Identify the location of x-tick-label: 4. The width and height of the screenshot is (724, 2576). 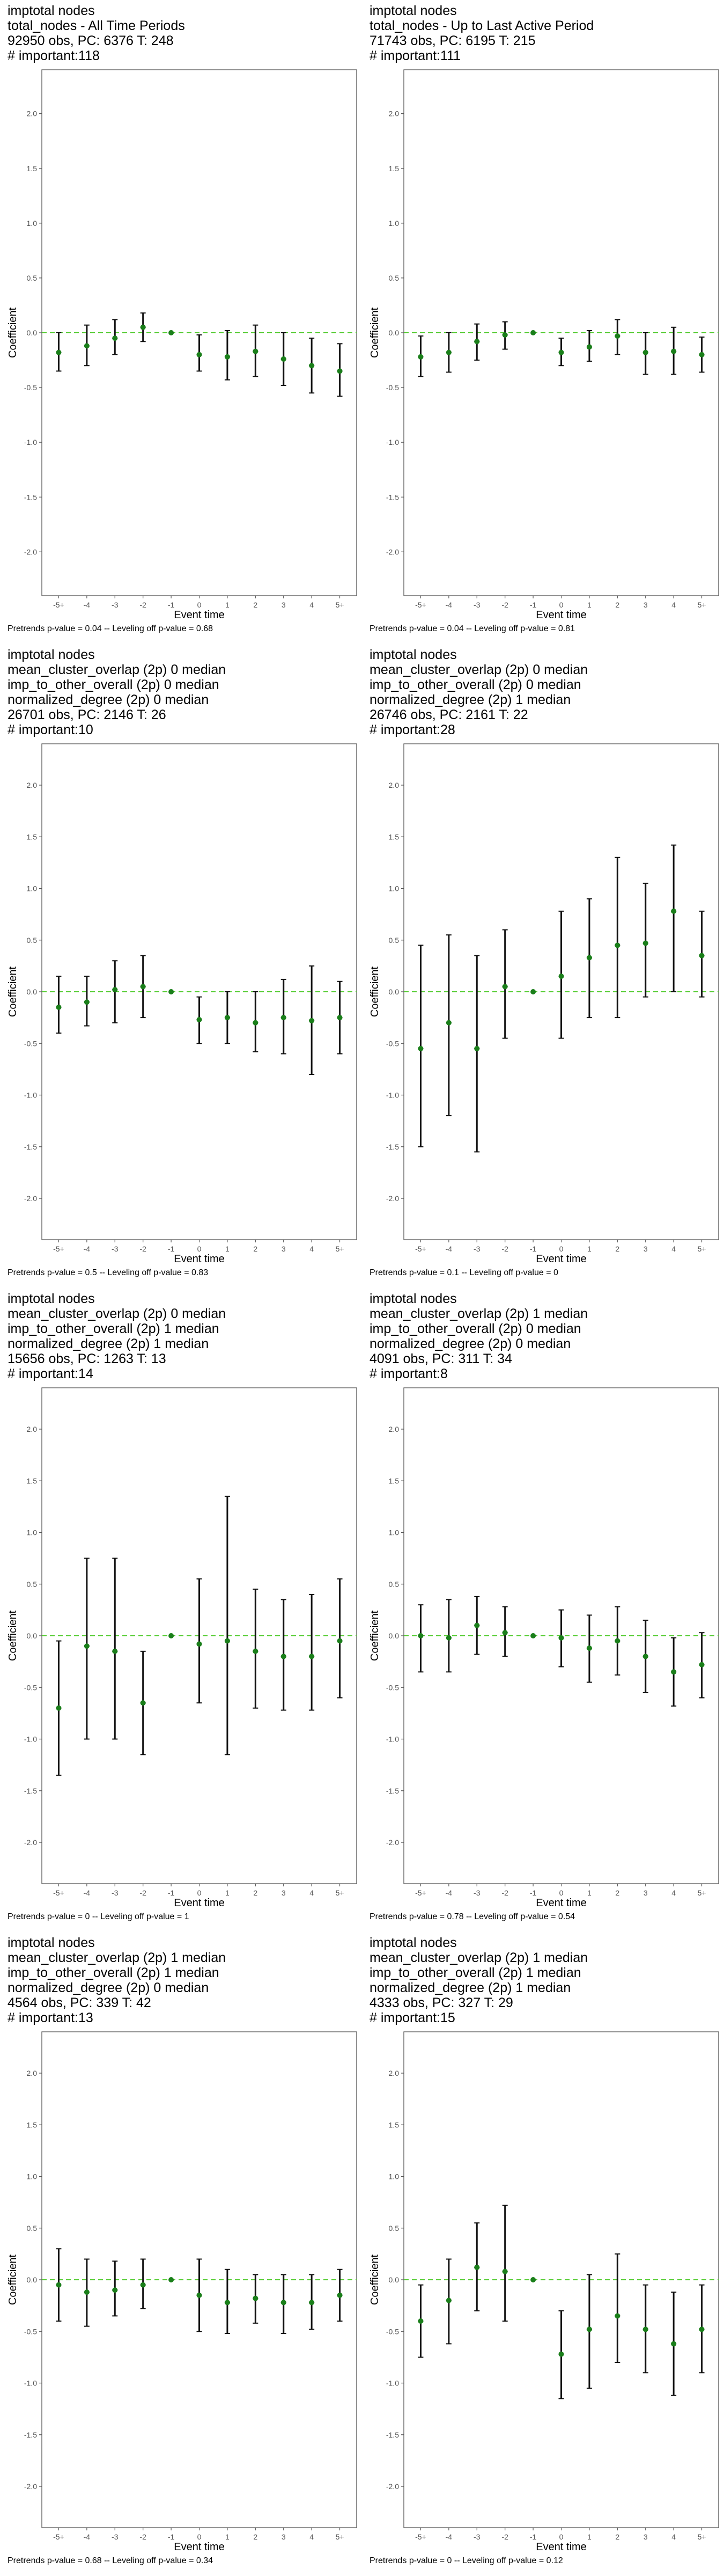
(673, 1893).